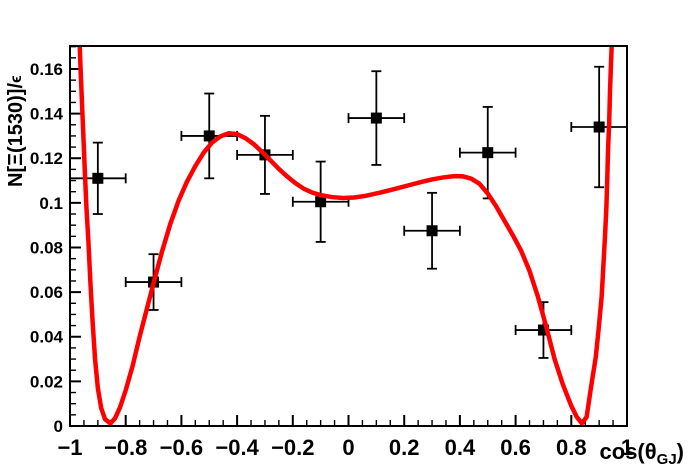 The height and width of the screenshot is (476, 698). What do you see at coordinates (46, 69) in the screenshot?
I see `y-tick-label: 0.16` at bounding box center [46, 69].